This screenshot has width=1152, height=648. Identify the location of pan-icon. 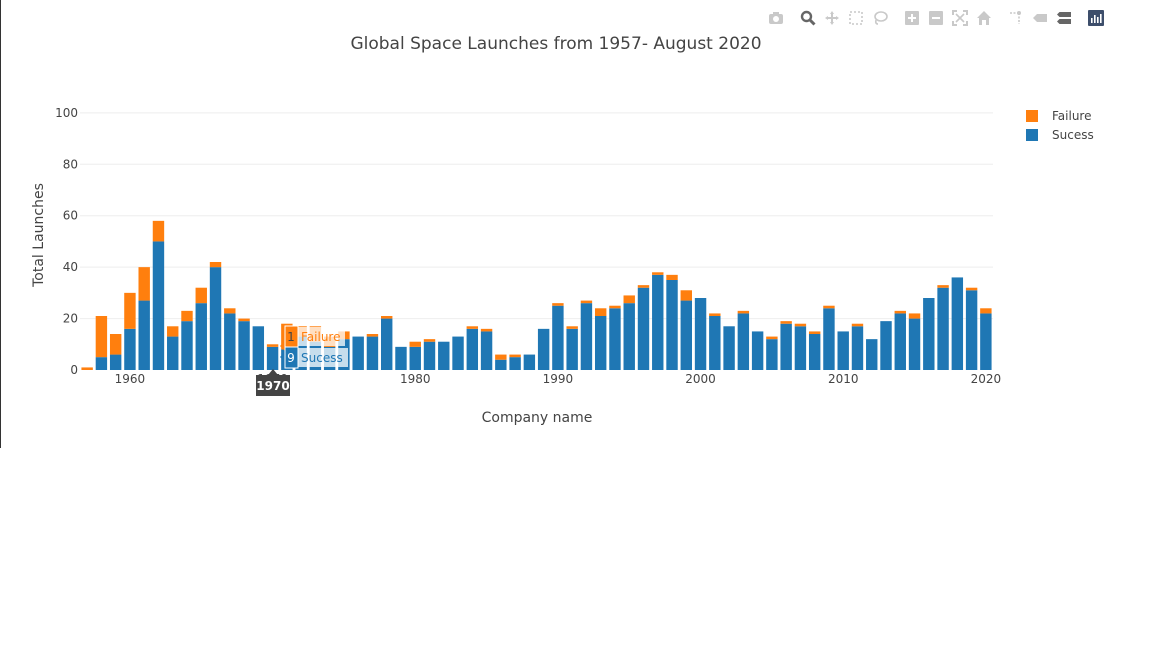
(832, 18).